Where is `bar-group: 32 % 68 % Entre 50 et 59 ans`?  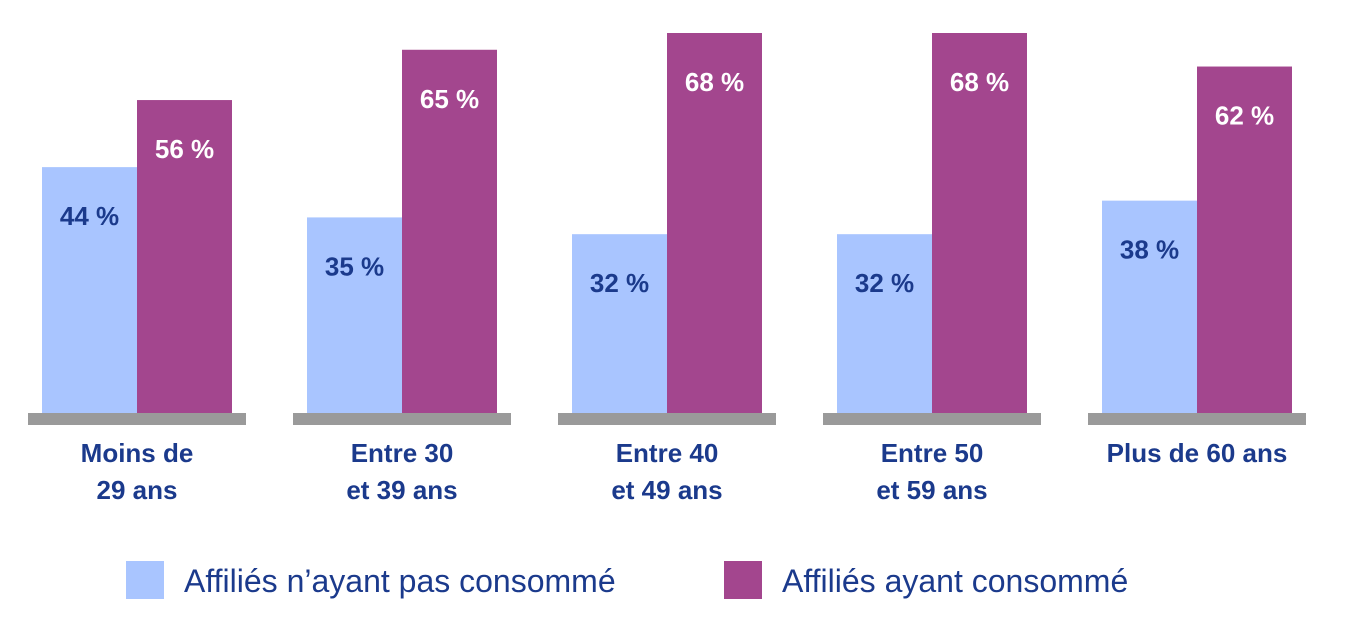 bar-group: 32 % 68 % Entre 50 et 59 ans is located at coordinates (932, 269).